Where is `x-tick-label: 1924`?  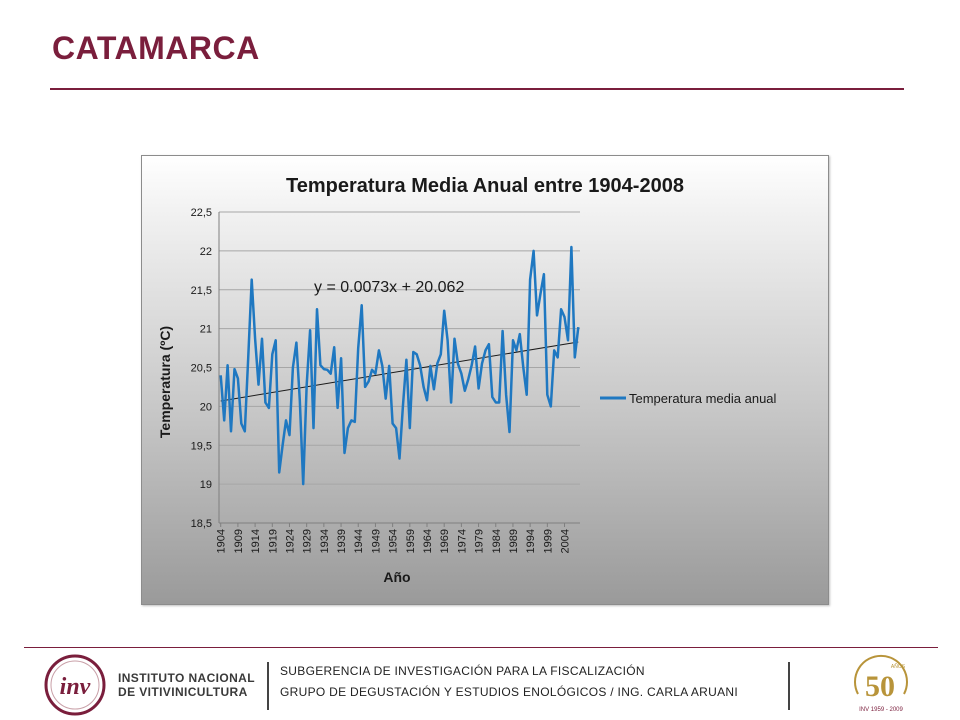 x-tick-label: 1924 is located at coordinates (290, 541).